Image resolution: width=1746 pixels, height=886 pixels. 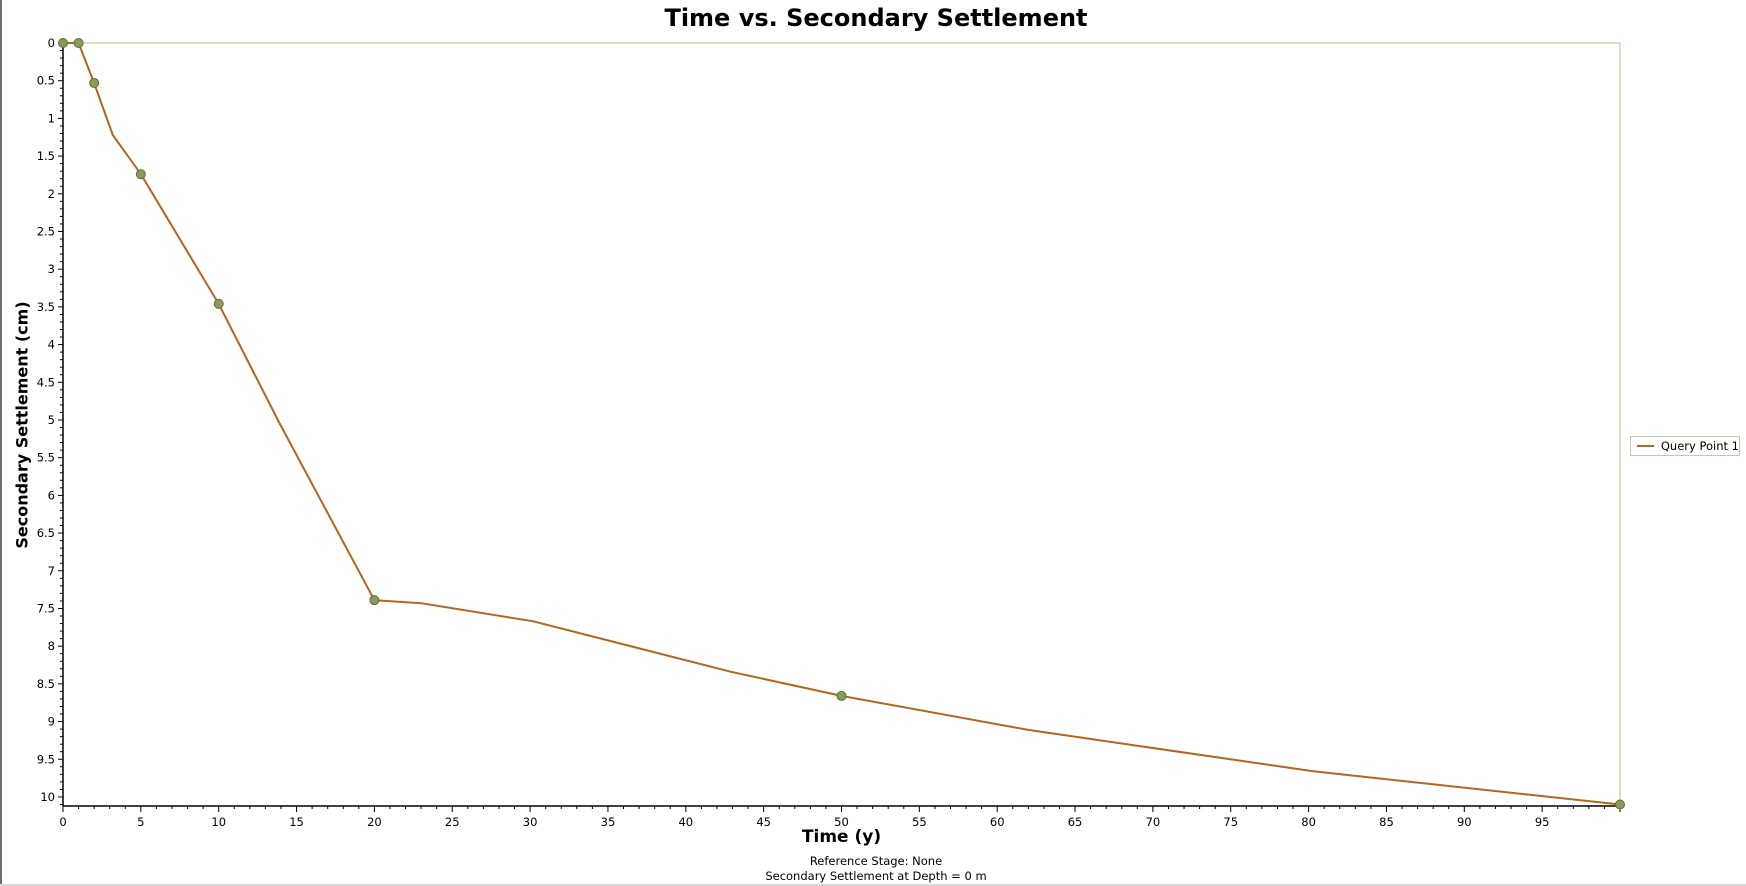 I want to click on y-tick-label: 0, so click(x=51, y=43).